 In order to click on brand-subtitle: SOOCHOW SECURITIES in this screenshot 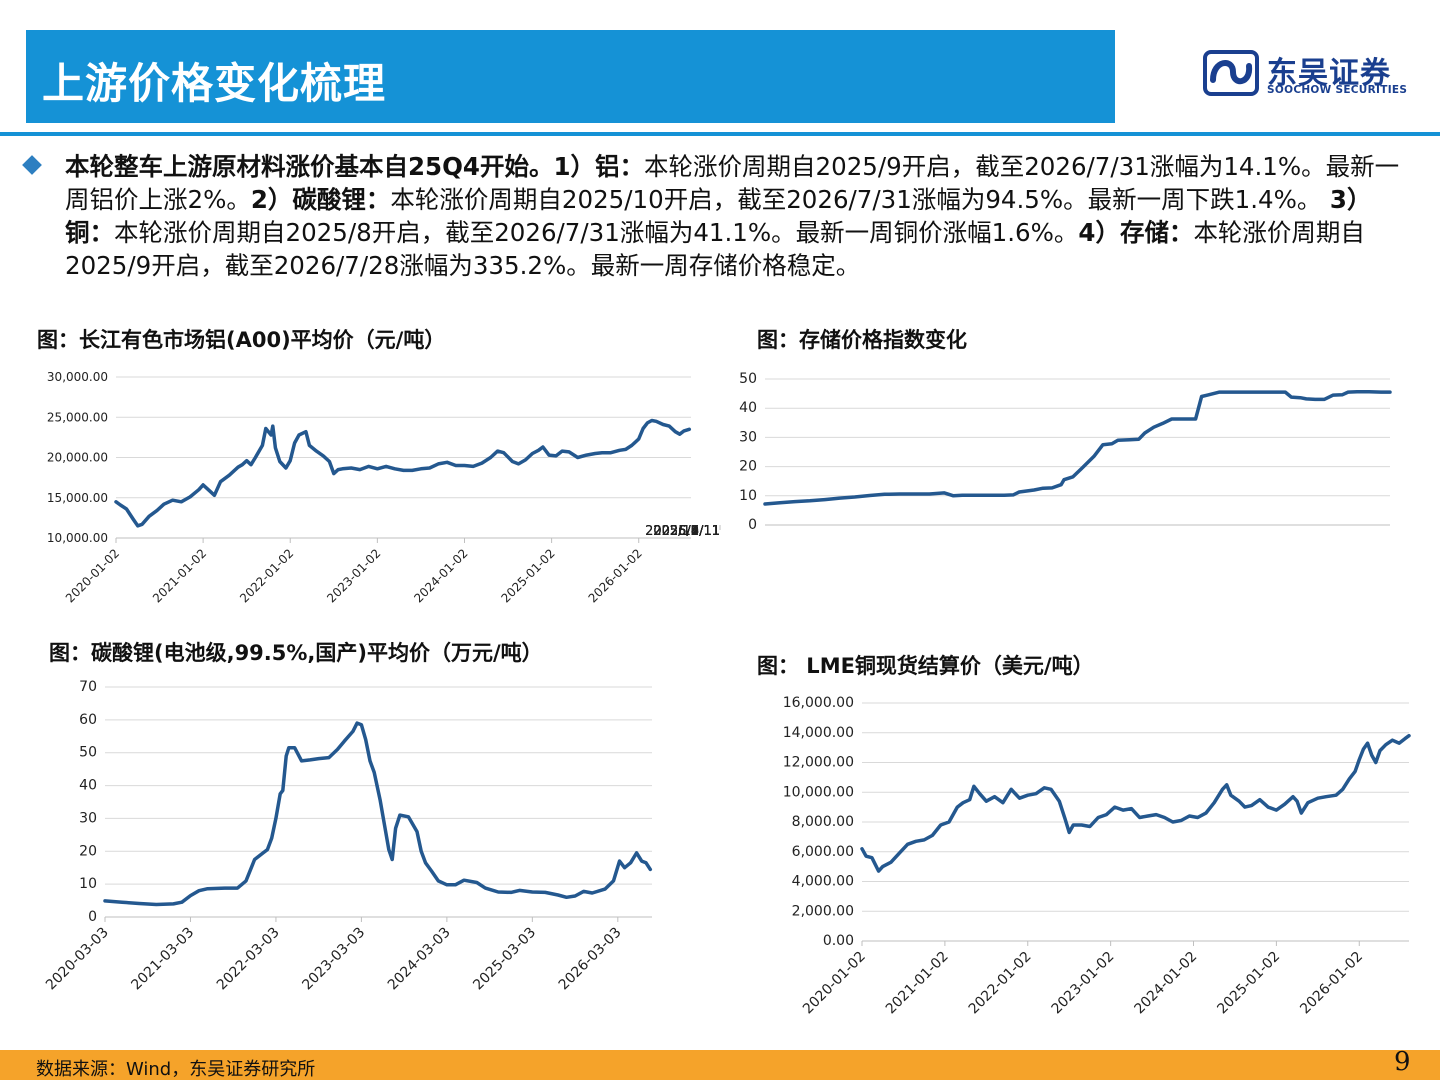, I will do `click(1337, 90)`.